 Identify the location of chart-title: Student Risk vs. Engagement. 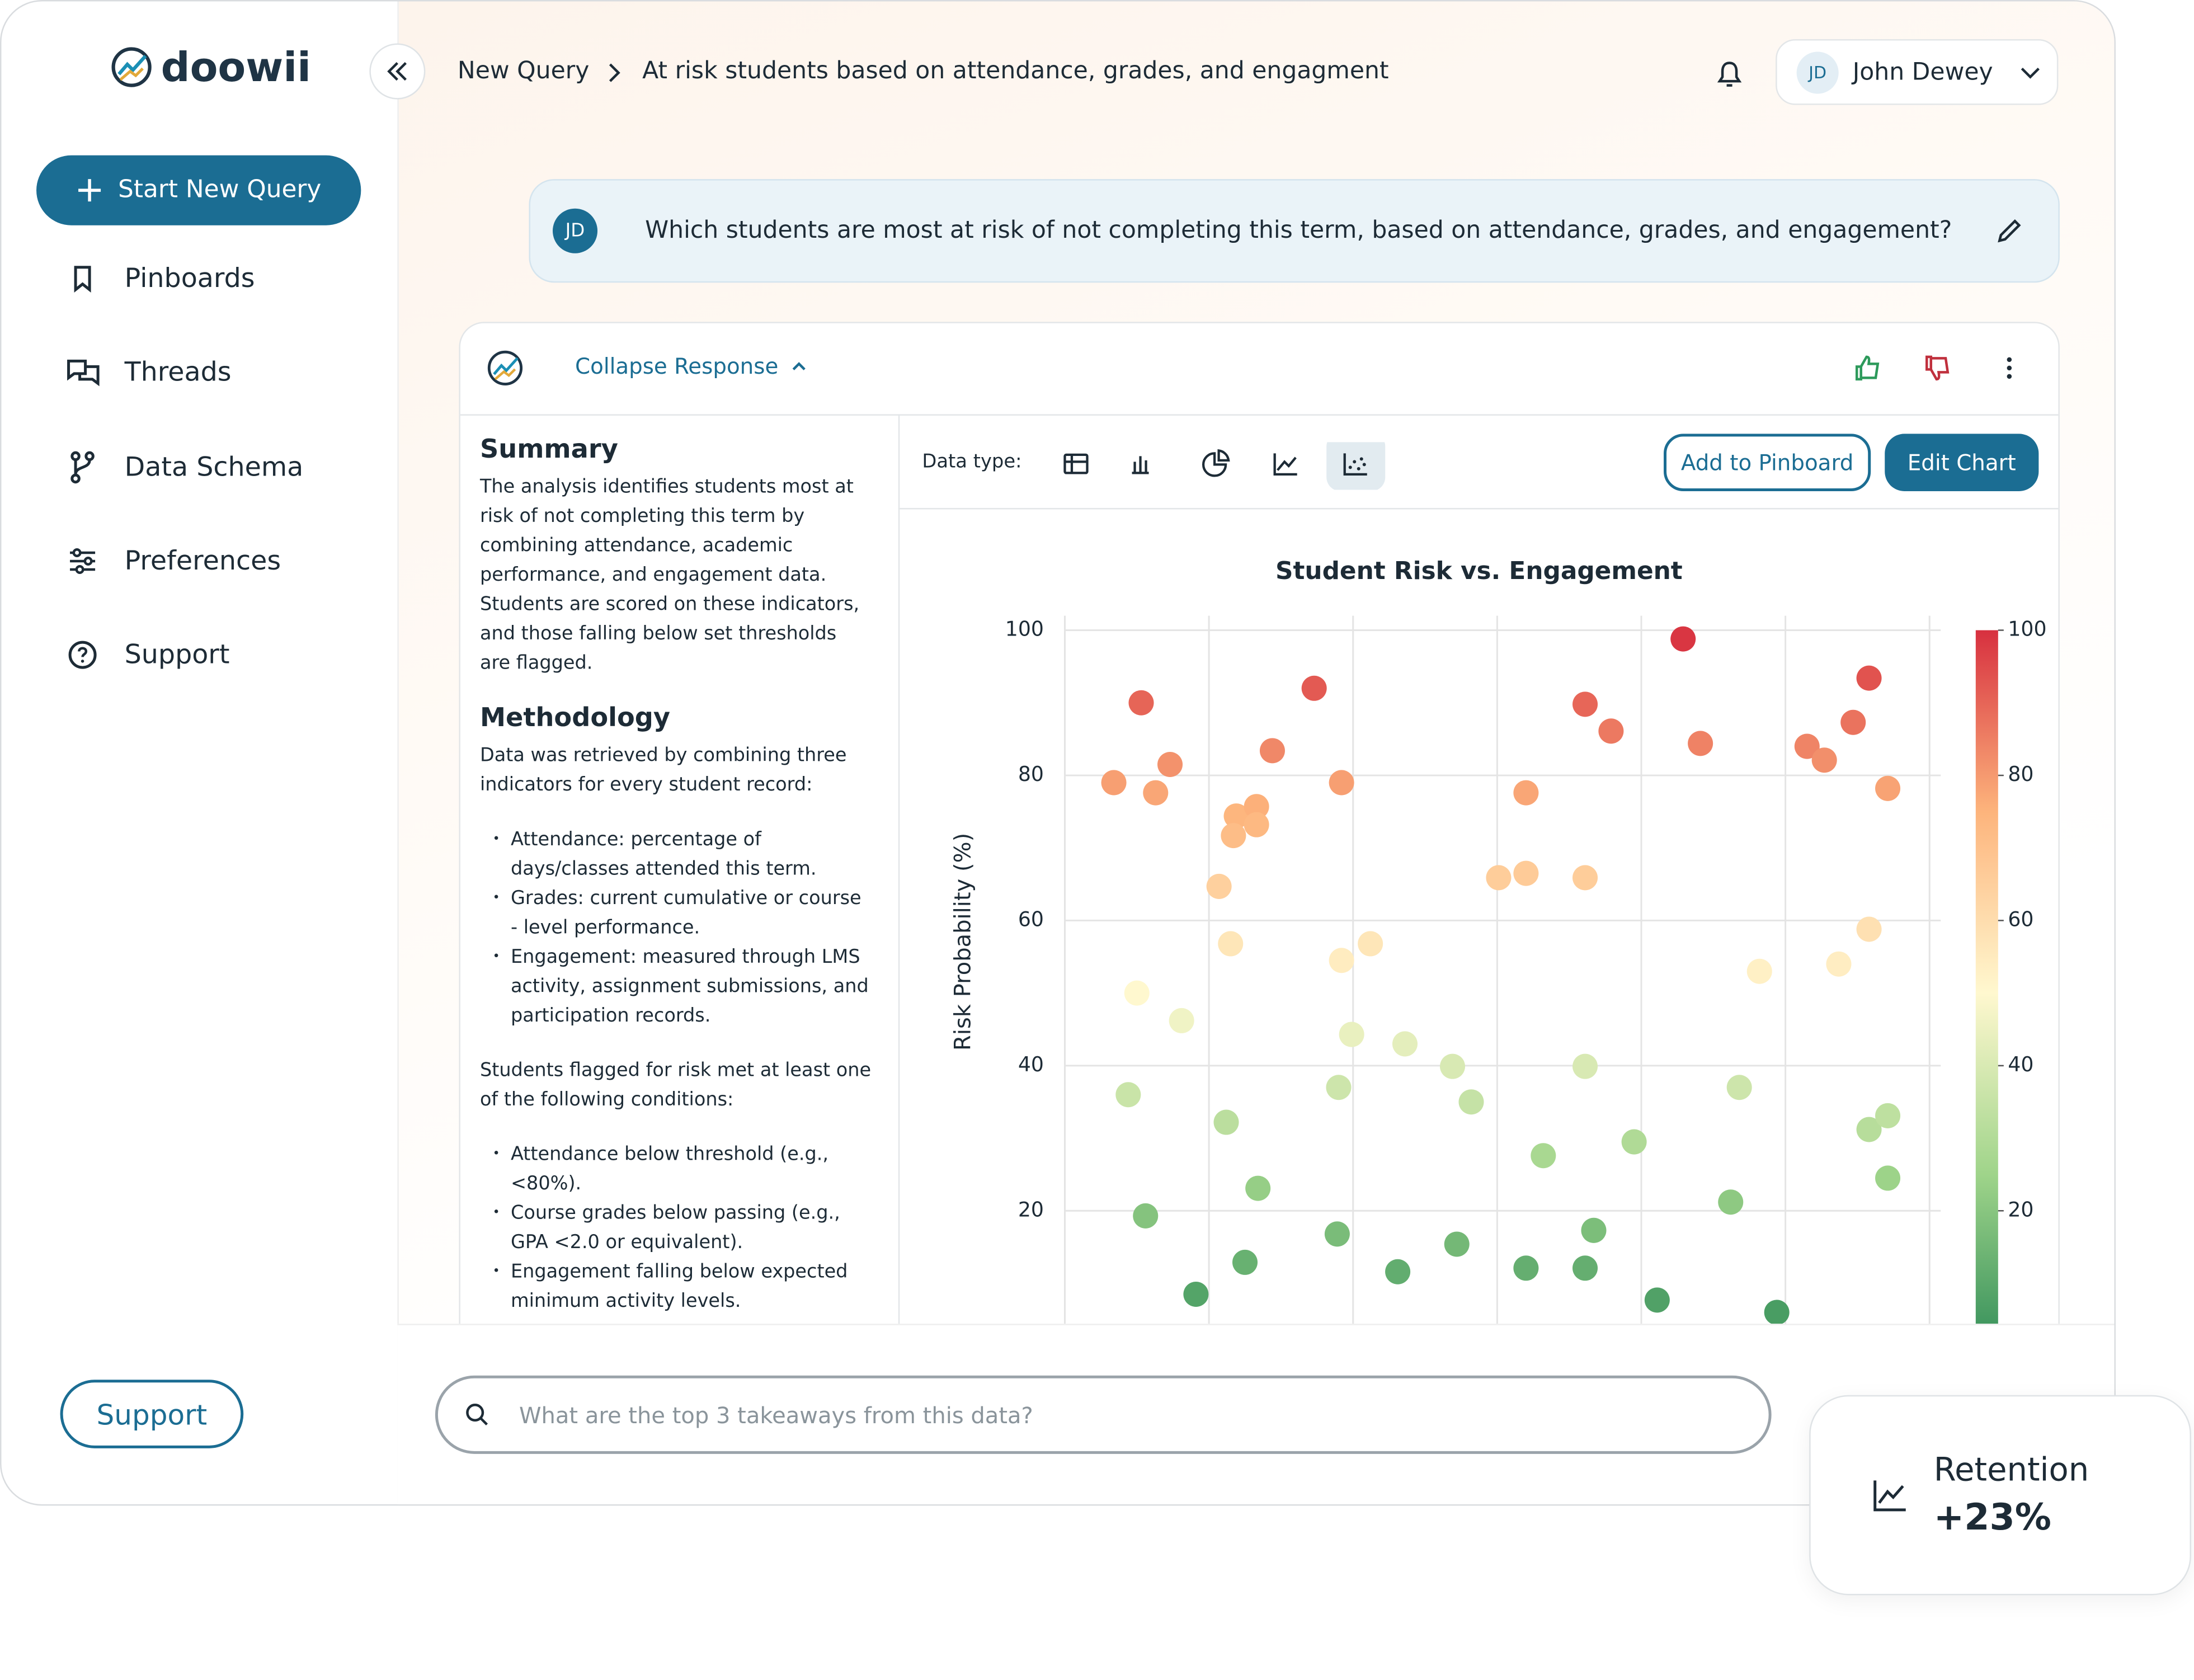
(1479, 571).